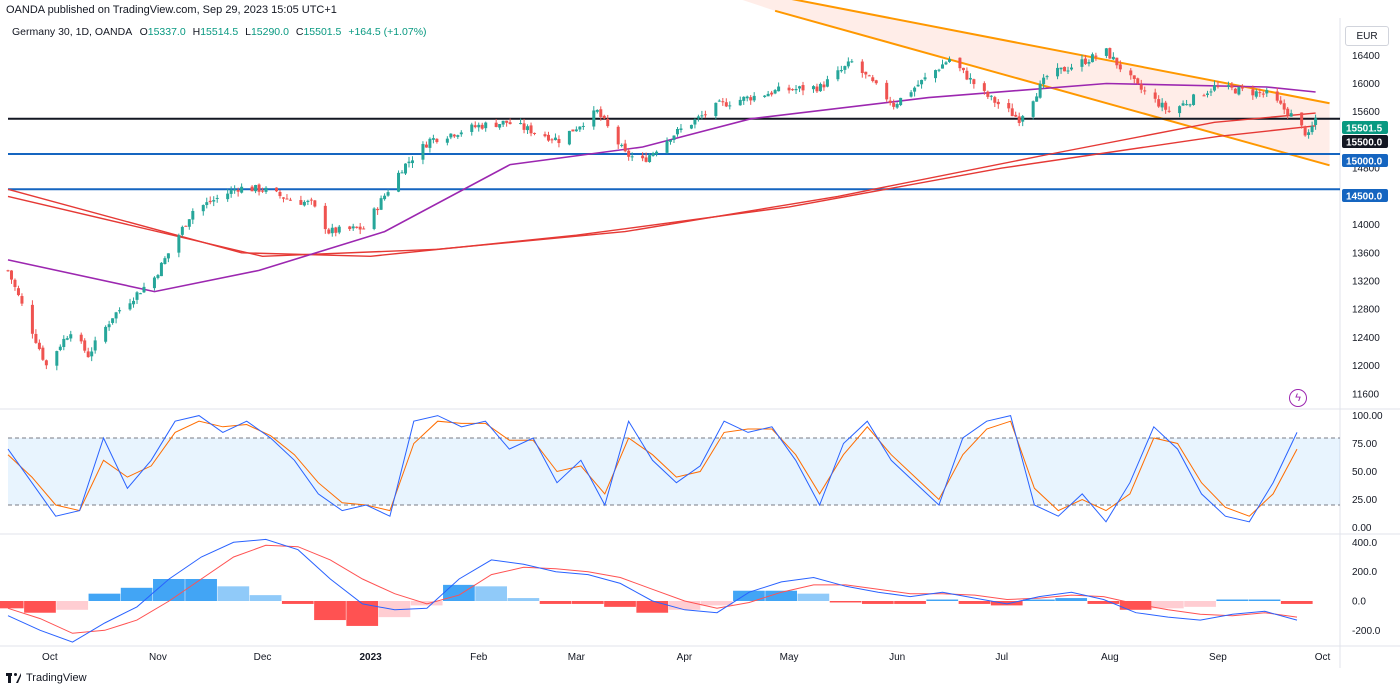  Describe the element at coordinates (685, 657) in the screenshot. I see `time-tick-label: Apr` at that location.